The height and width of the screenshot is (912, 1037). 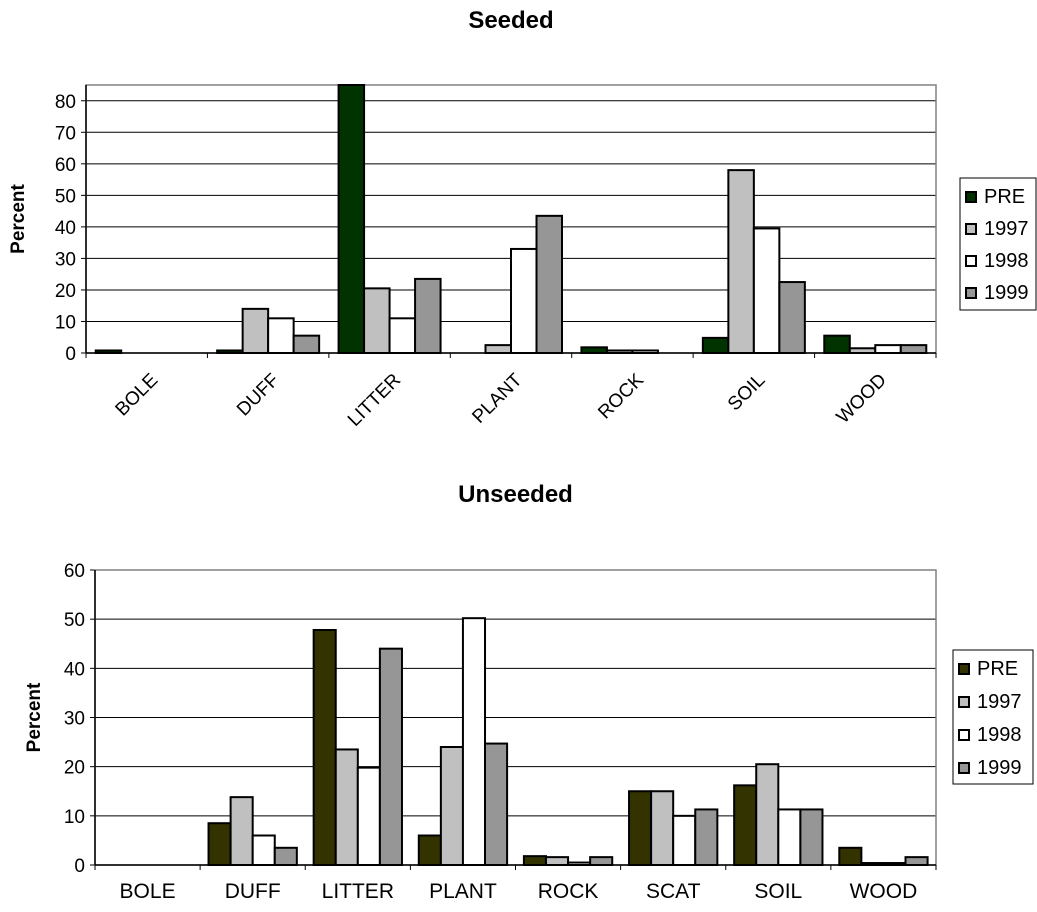 What do you see at coordinates (515, 494) in the screenshot?
I see `chart-title: Unseeded` at bounding box center [515, 494].